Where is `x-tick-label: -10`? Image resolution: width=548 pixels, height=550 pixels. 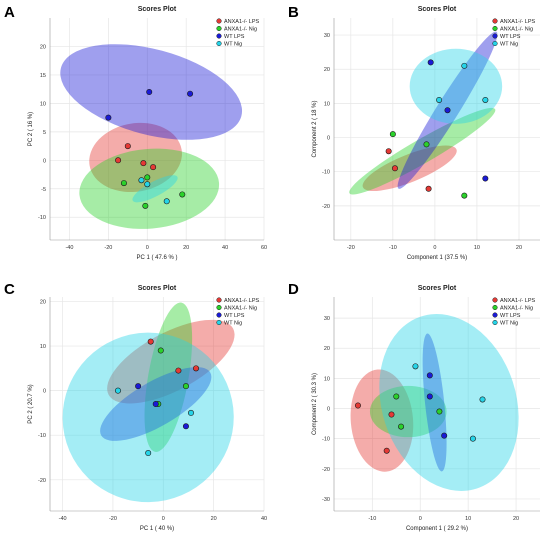 x-tick-label: -10 is located at coordinates (372, 519).